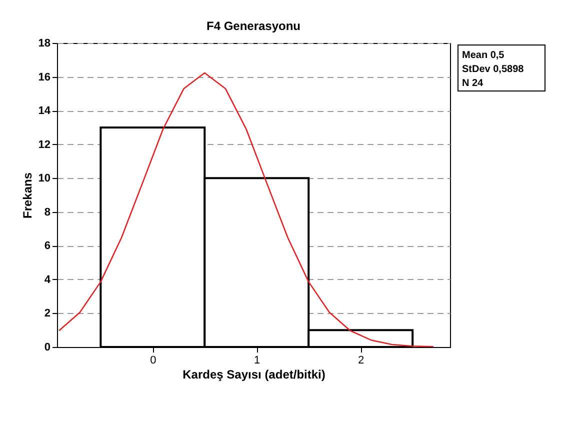  Describe the element at coordinates (253, 26) in the screenshot. I see `chart-title: F4 Generasyonu` at that location.